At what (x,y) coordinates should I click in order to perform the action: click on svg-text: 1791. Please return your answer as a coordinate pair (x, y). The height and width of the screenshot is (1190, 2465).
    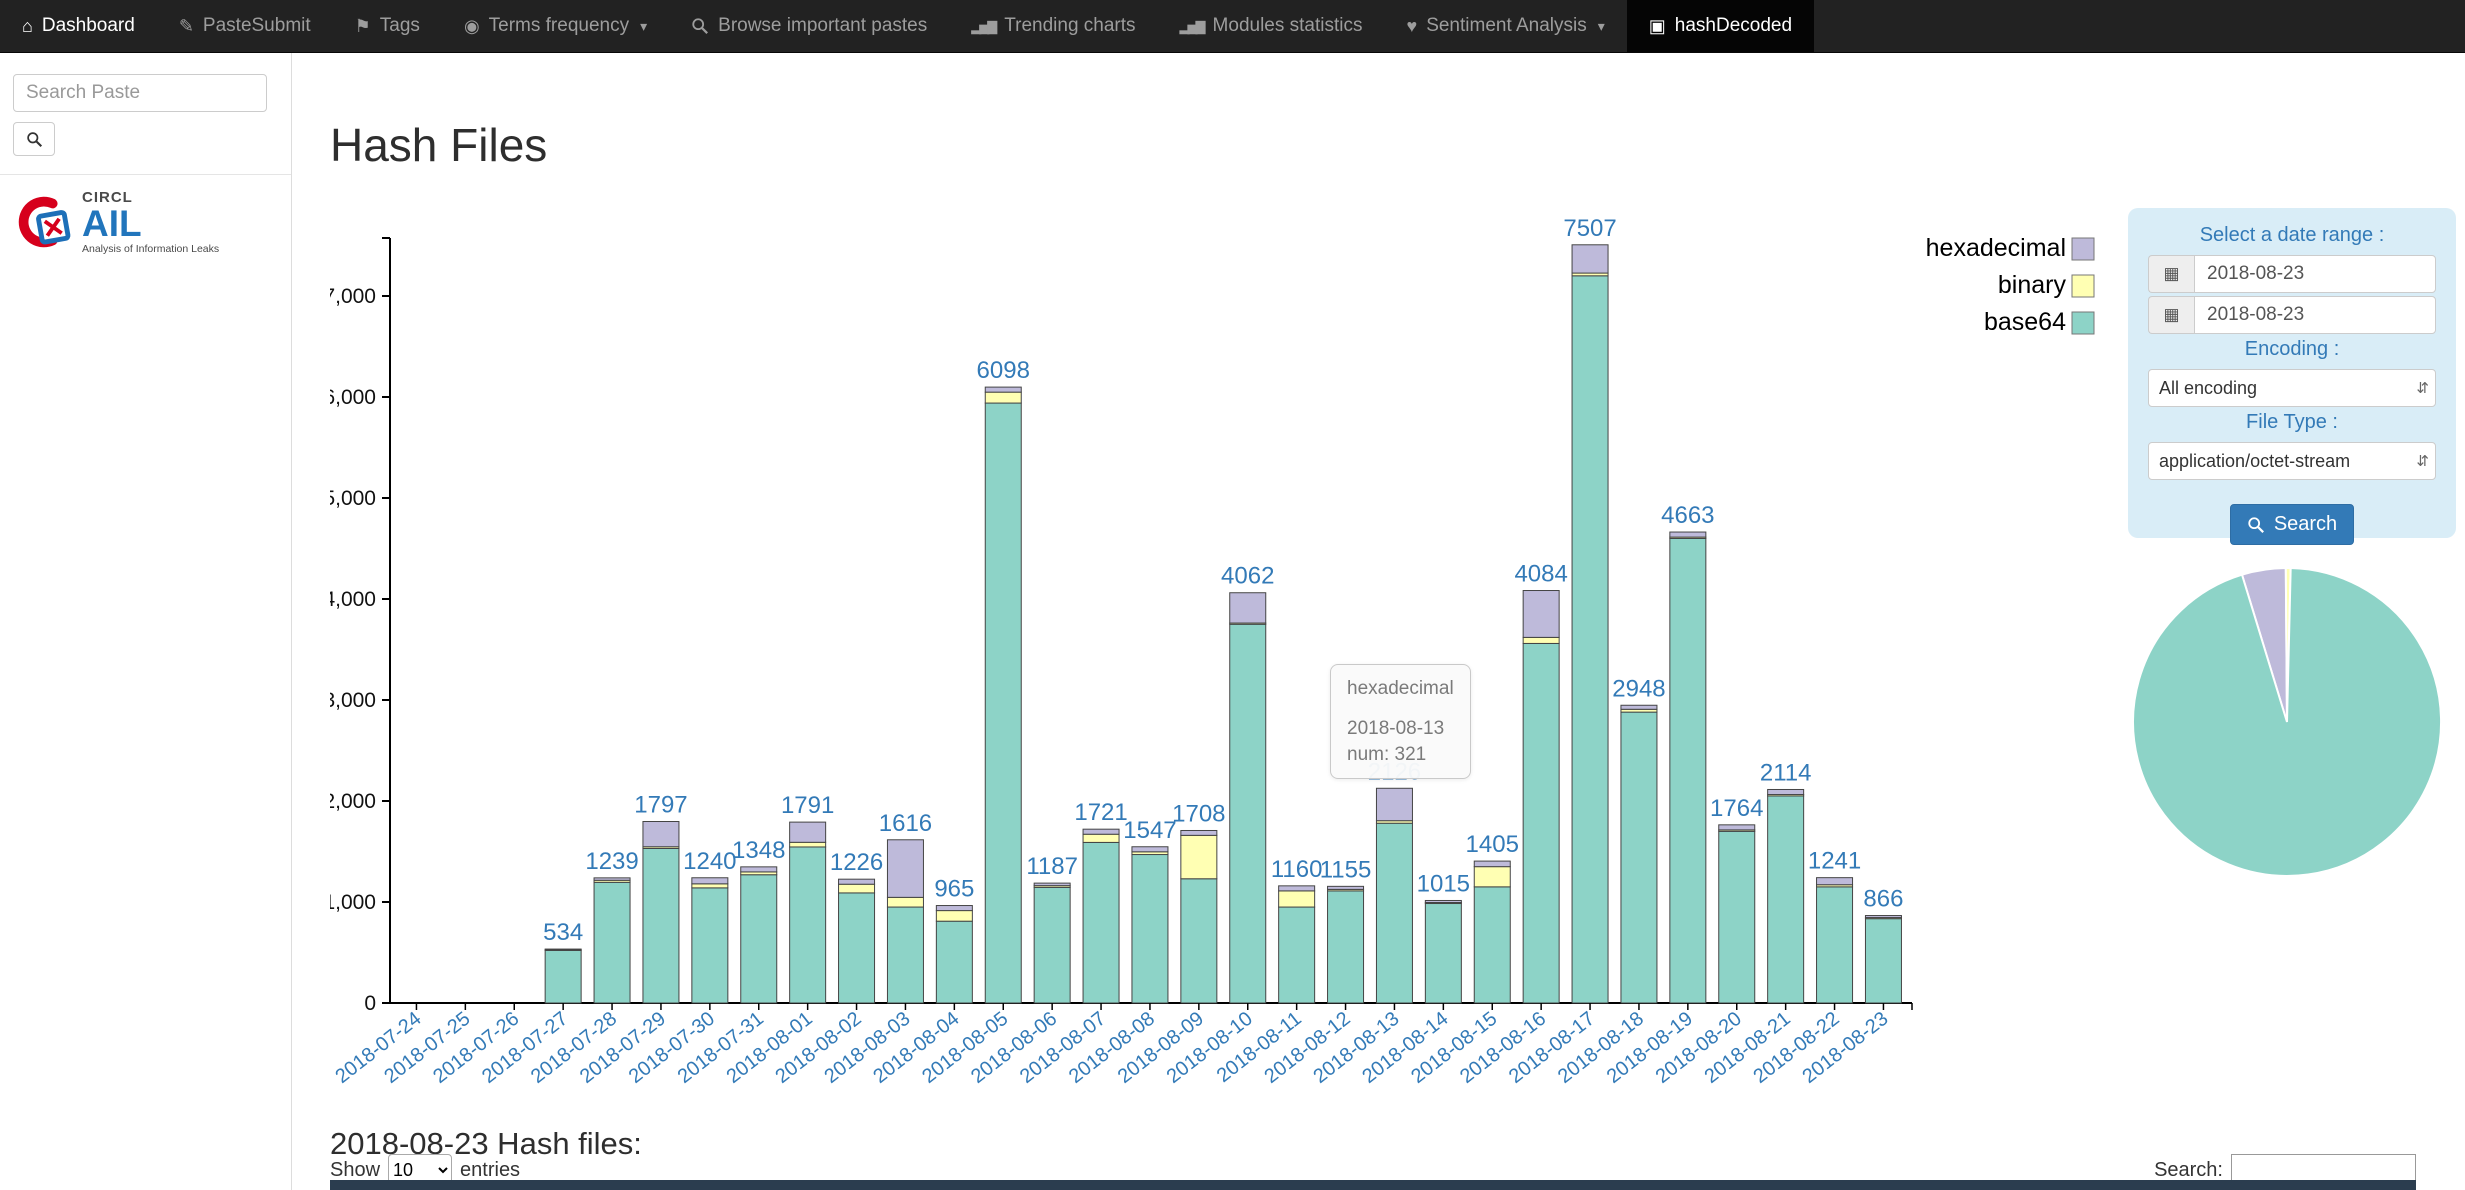
    Looking at the image, I should click on (807, 805).